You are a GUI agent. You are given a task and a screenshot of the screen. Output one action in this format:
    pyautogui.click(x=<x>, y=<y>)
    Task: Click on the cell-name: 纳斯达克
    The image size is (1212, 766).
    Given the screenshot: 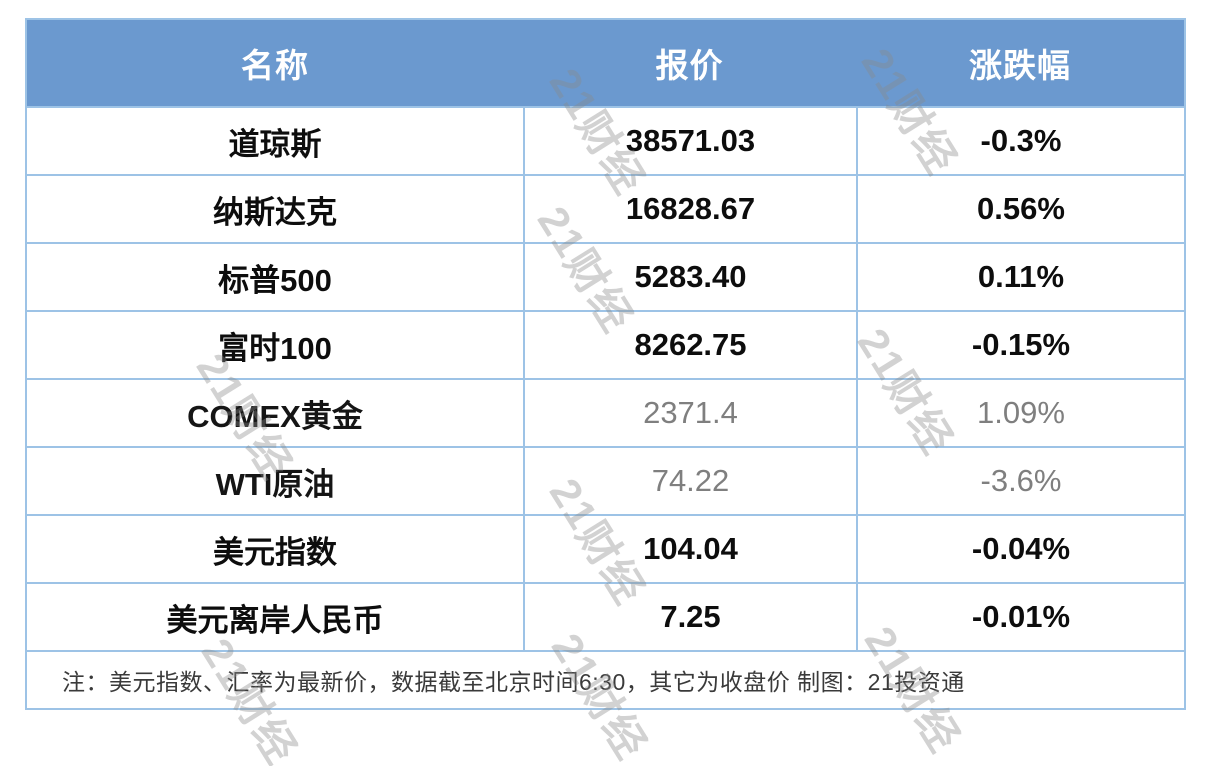 What is the action you would take?
    pyautogui.click(x=275, y=212)
    